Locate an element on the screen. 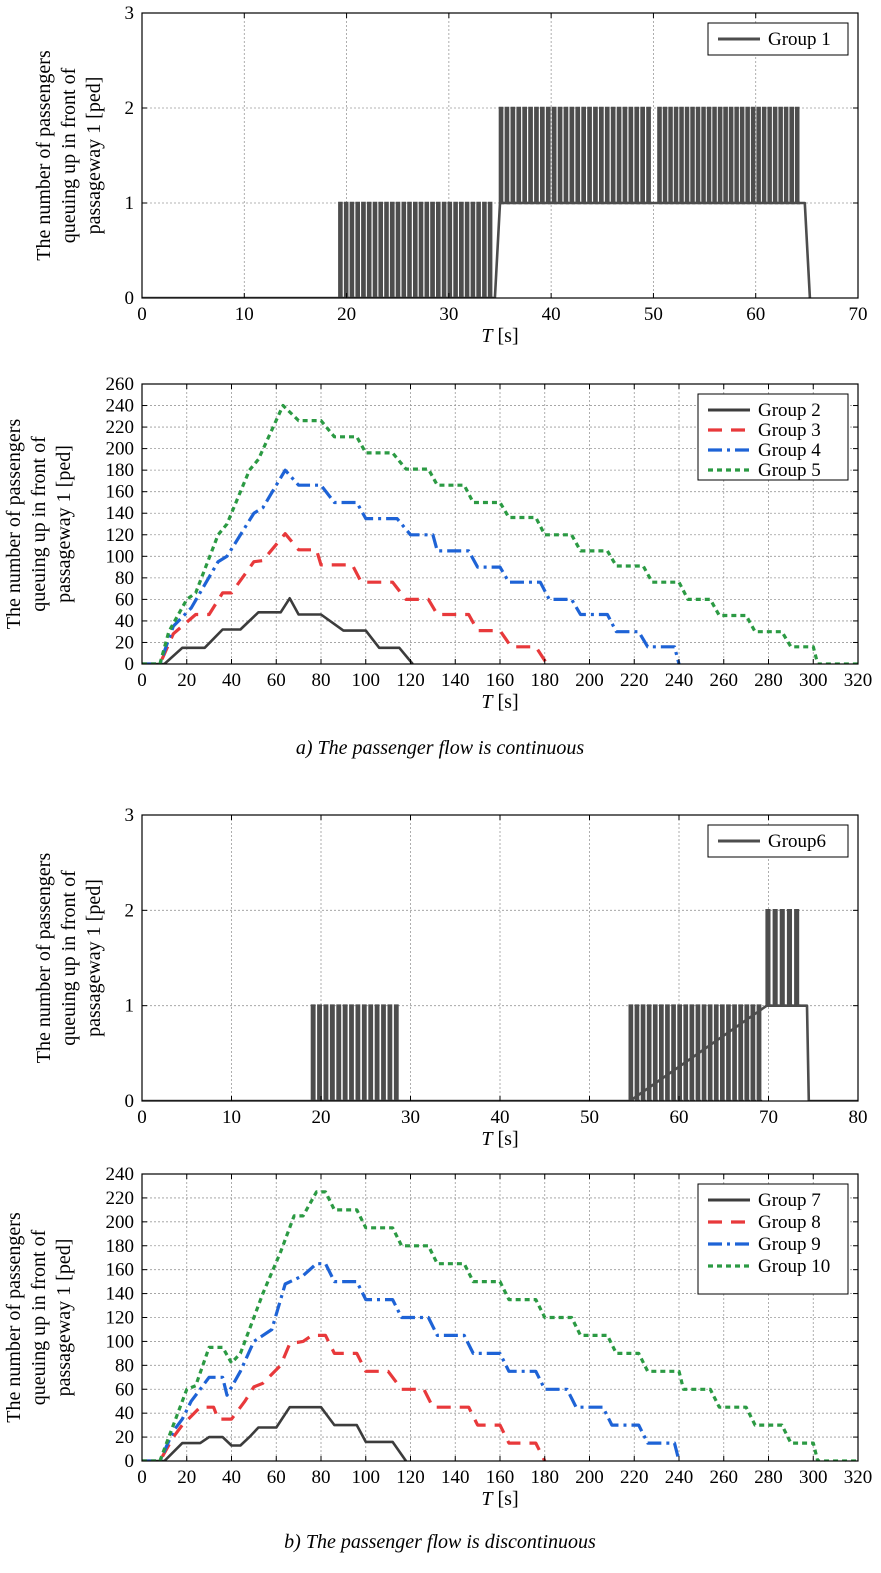 The image size is (881, 1573). x-tick-label: 280 is located at coordinates (768, 1477).